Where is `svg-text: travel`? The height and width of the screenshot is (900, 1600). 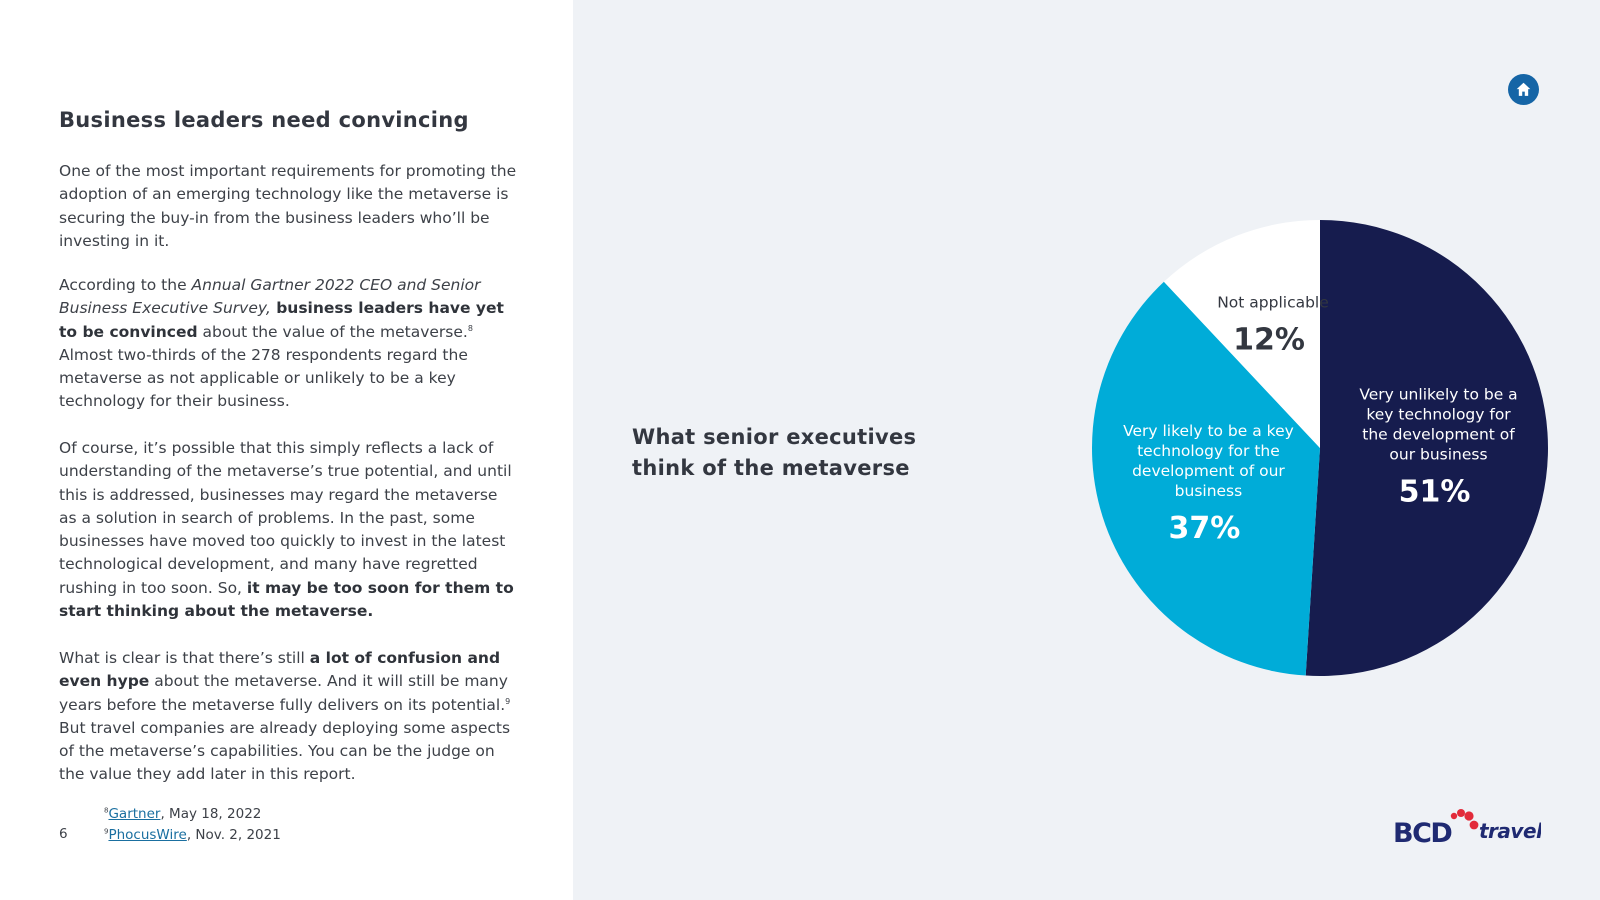
svg-text: travel is located at coordinates (1510, 831).